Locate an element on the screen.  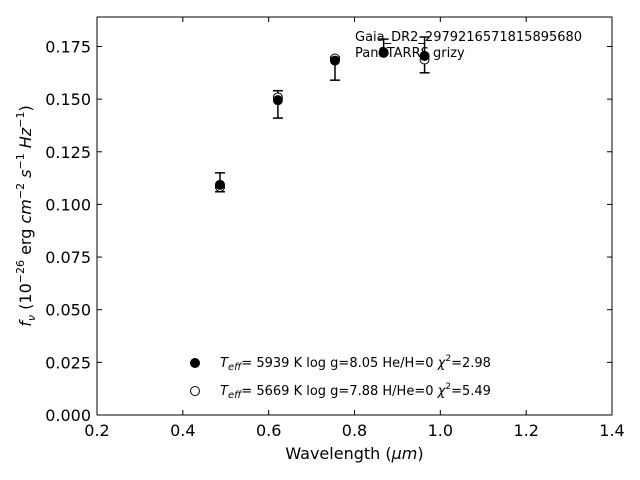
x-tick-label: 1.2 is located at coordinates (525, 430).